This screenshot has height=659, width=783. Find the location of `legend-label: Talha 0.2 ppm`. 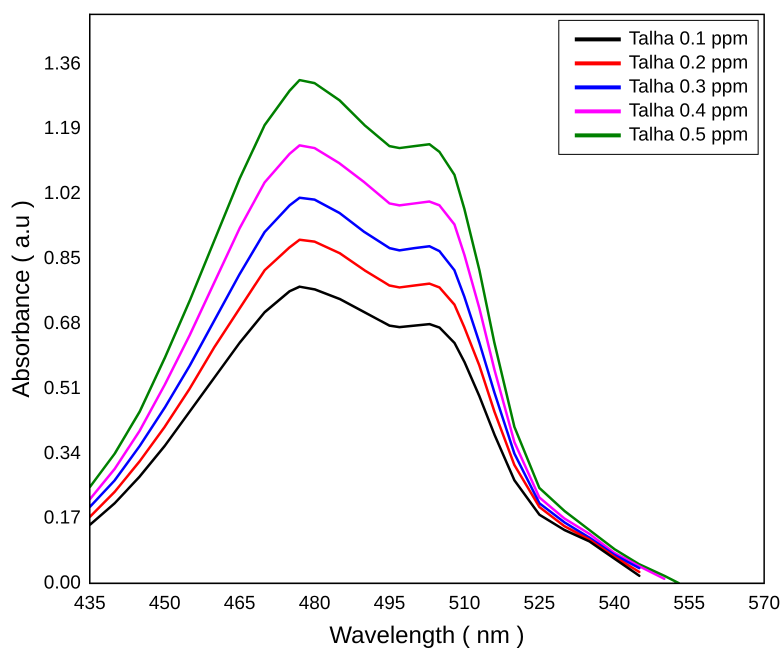

legend-label: Talha 0.2 ppm is located at coordinates (688, 63).